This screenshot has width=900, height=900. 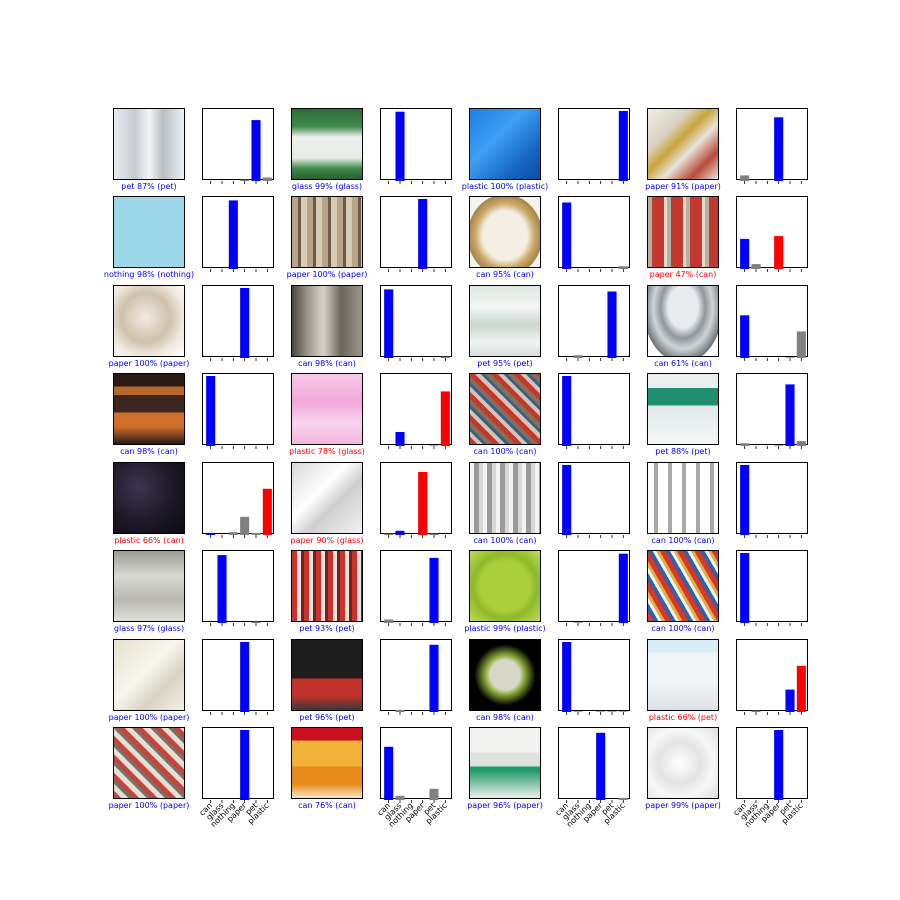 What do you see at coordinates (505, 144) in the screenshot?
I see `blue-plastic-jerrycan-image` at bounding box center [505, 144].